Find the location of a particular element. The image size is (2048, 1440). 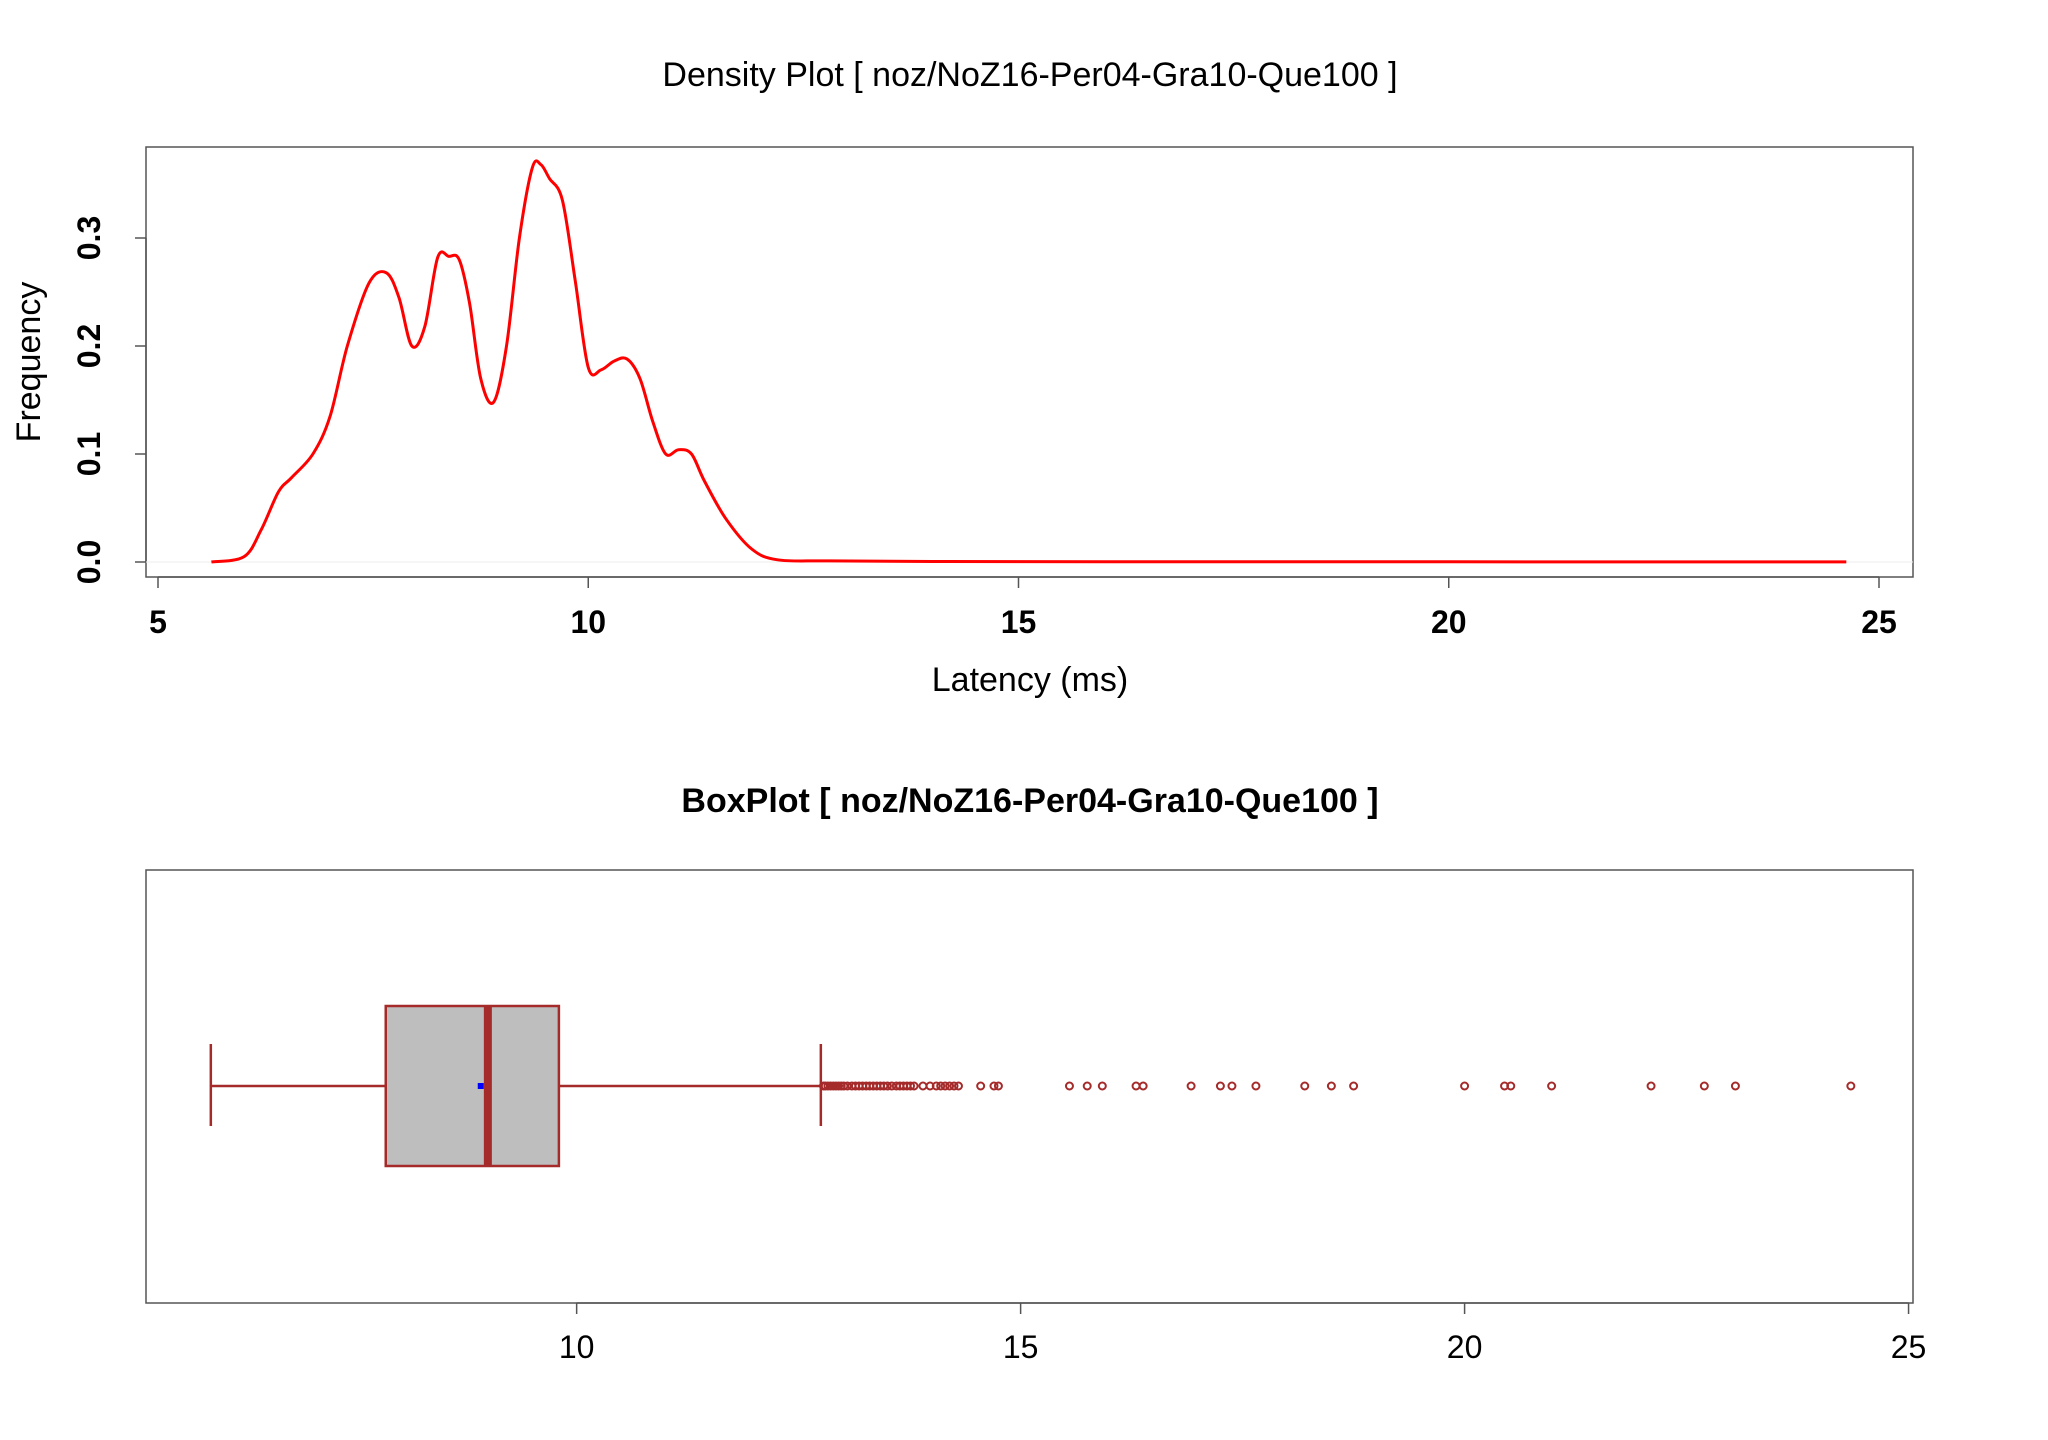

density-y-tick-label: 0.3 is located at coordinates (89, 238).